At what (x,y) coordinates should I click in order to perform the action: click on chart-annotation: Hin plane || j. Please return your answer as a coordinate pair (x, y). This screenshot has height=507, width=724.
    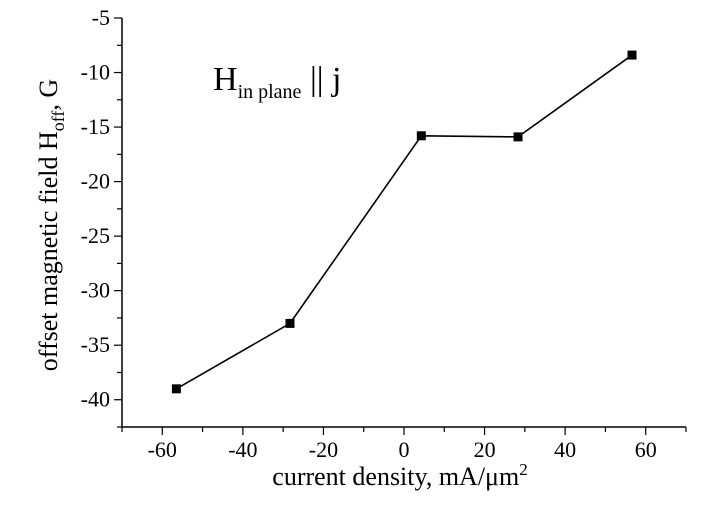
    Looking at the image, I should click on (277, 82).